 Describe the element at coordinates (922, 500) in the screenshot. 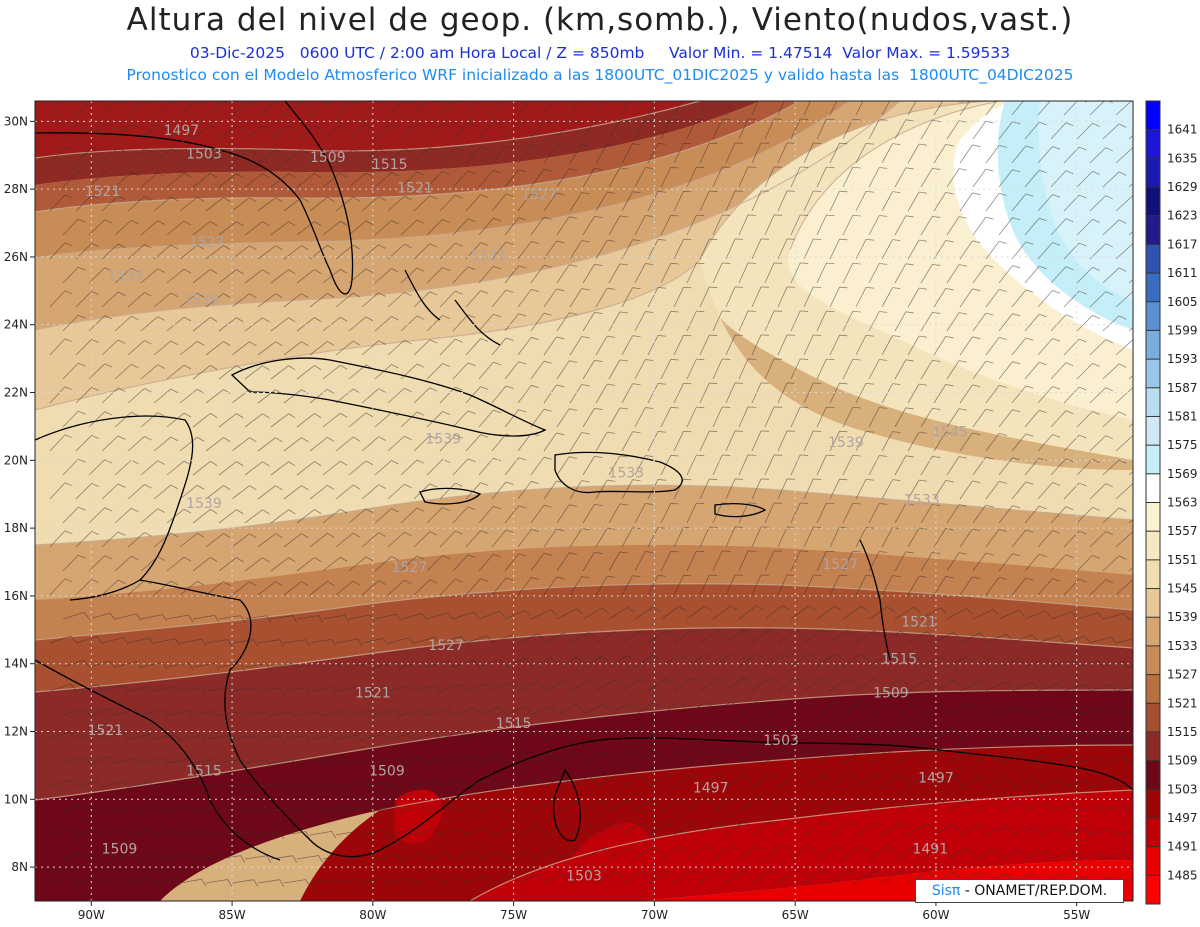

I see `contour-label-16: 1533` at that location.